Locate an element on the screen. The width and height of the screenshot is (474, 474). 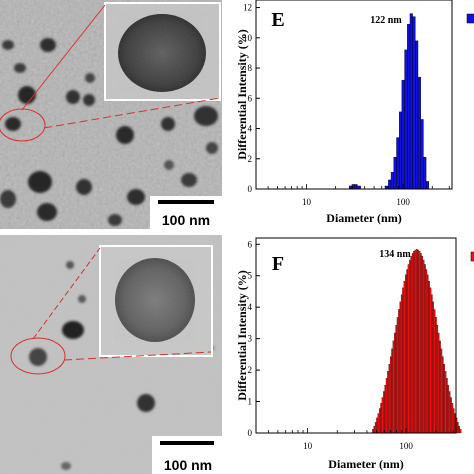
y-tick-label: 12 is located at coordinates (247, 8).